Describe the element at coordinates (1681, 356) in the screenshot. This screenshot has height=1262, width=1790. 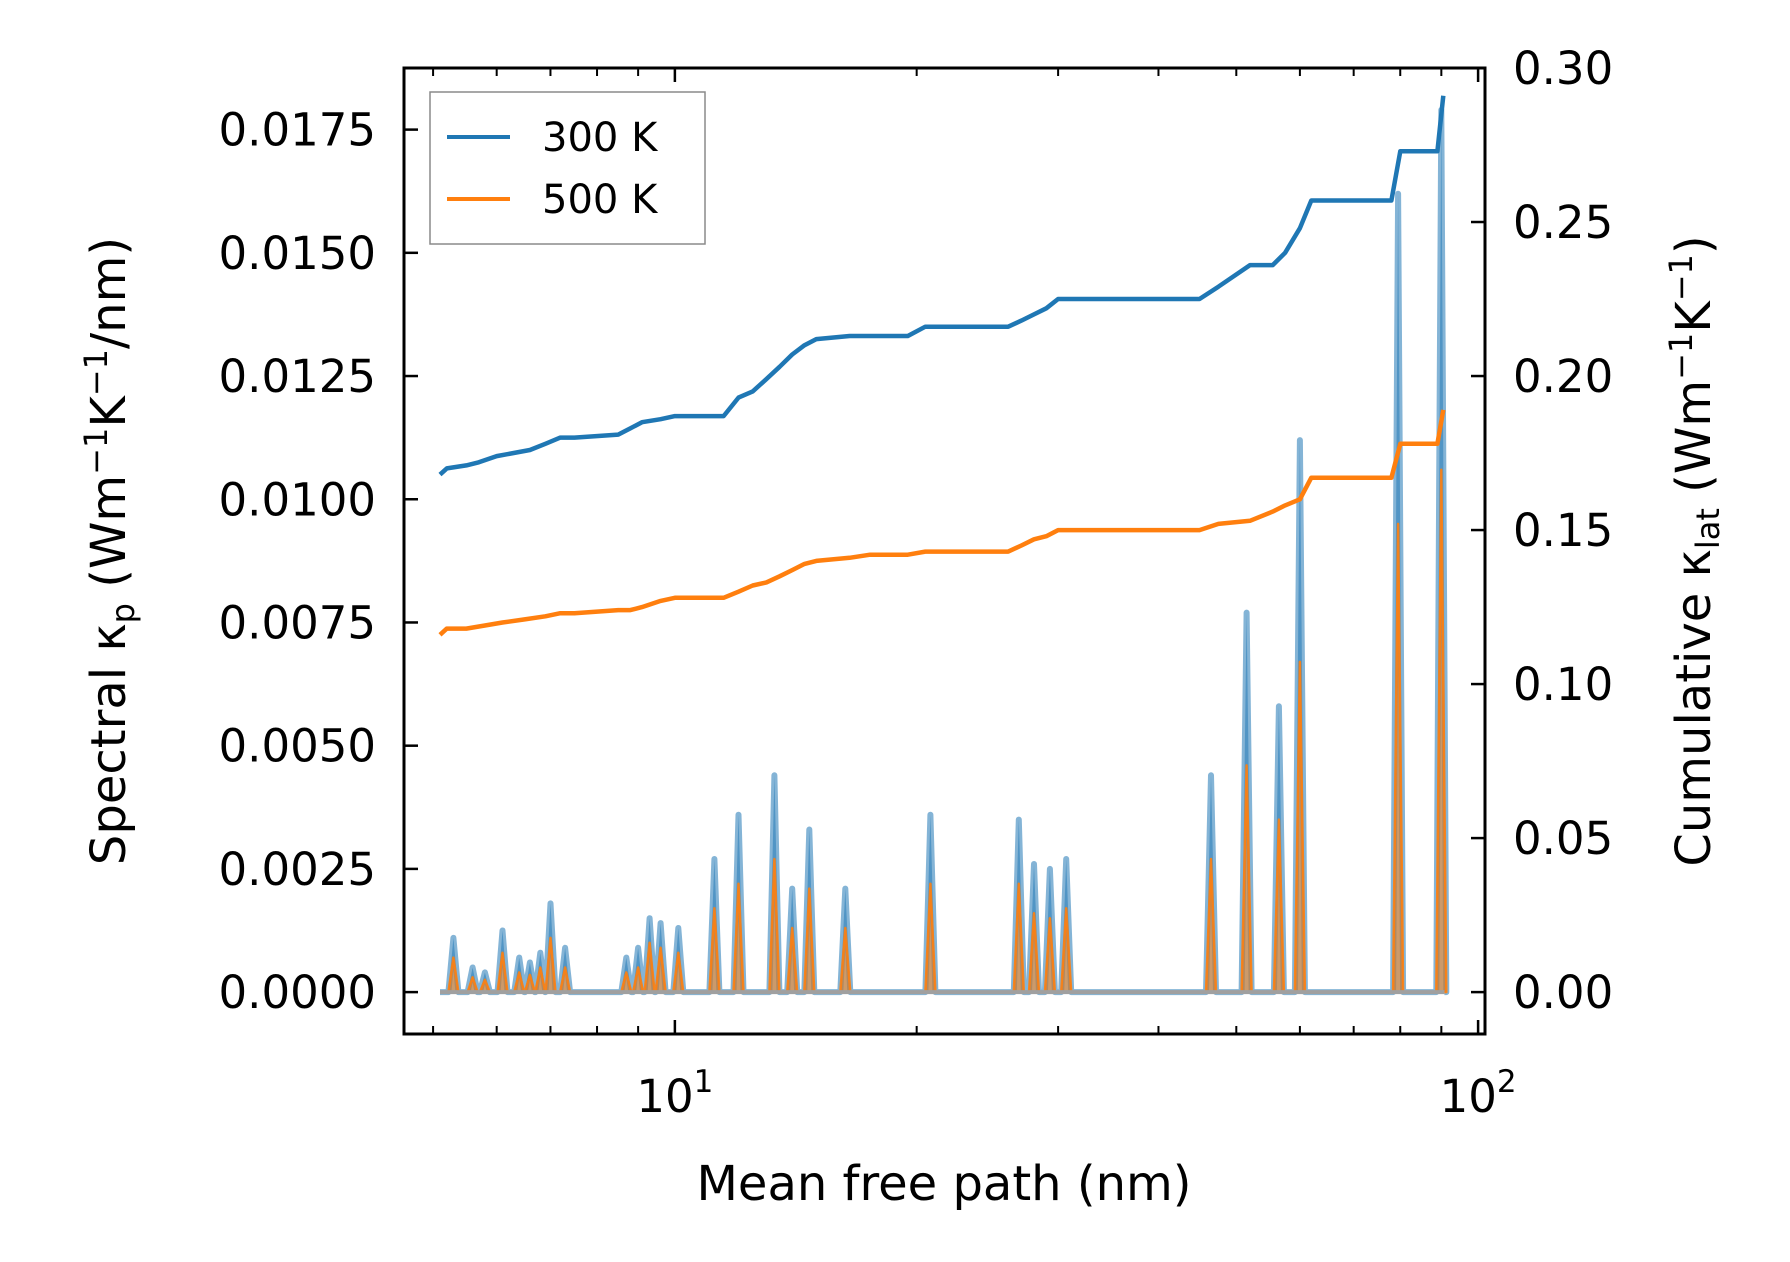
I see `y-right-title-sup1: −1` at that location.